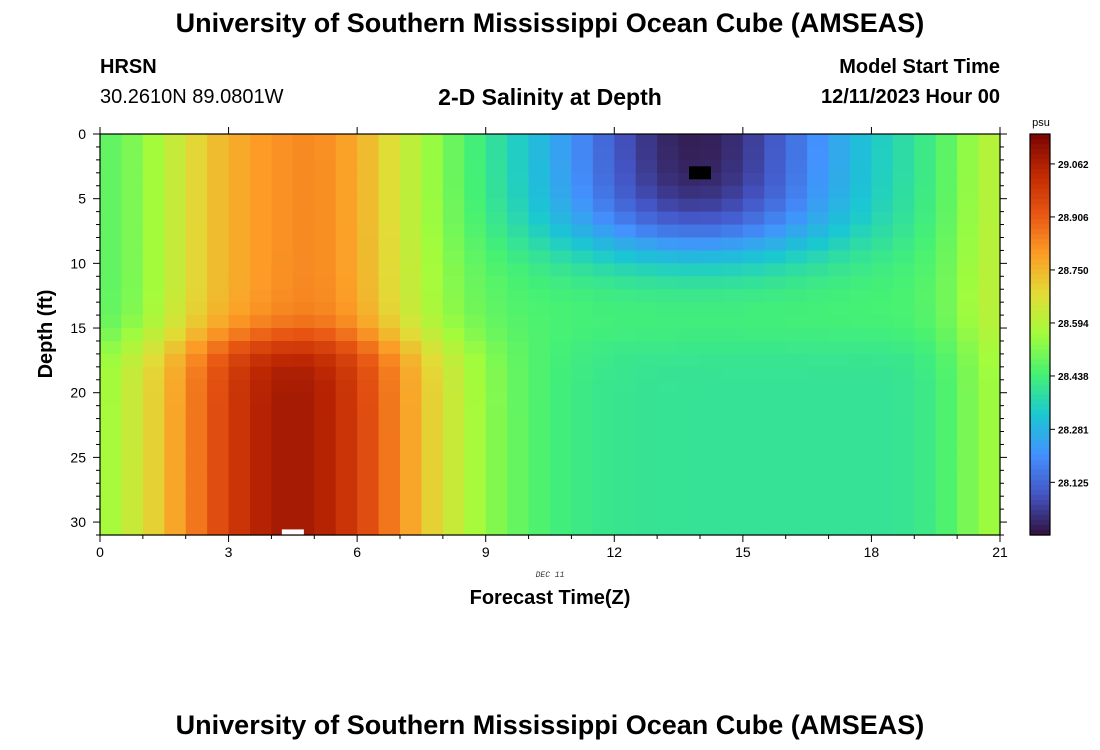 This screenshot has width=1100, height=750. What do you see at coordinates (1073, 324) in the screenshot?
I see `colorbar-tick-label: 28.594` at bounding box center [1073, 324].